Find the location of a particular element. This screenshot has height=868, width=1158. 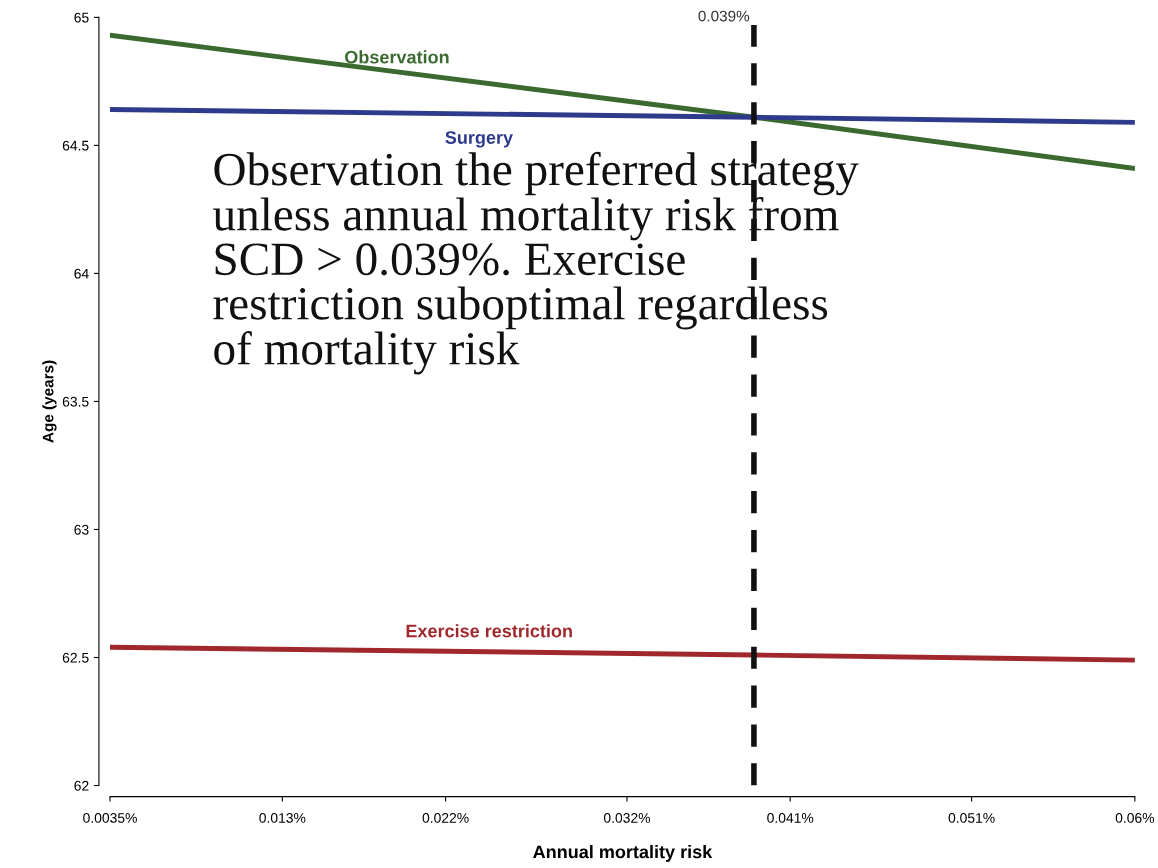

x-tick-label: 0.032% is located at coordinates (627, 817).